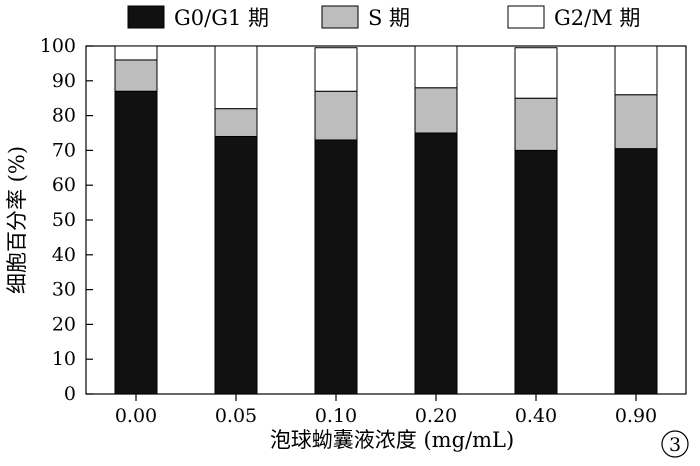 This screenshot has width=700, height=466. Describe the element at coordinates (436, 110) in the screenshot. I see `bar-segment-0.20-series-1` at that location.